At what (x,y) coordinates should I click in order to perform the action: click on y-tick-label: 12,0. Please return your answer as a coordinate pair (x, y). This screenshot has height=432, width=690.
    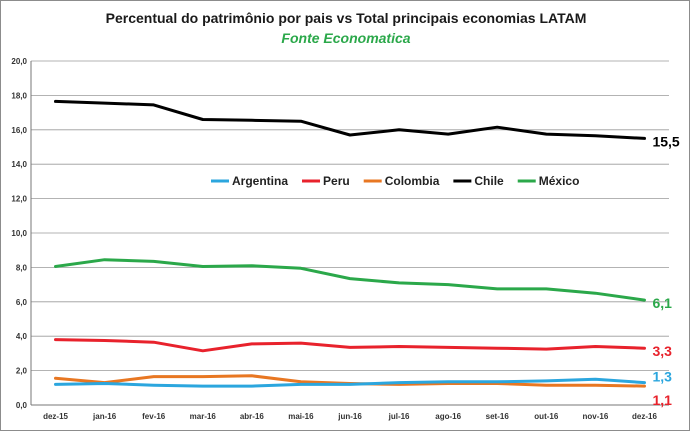
    Looking at the image, I should click on (19, 199).